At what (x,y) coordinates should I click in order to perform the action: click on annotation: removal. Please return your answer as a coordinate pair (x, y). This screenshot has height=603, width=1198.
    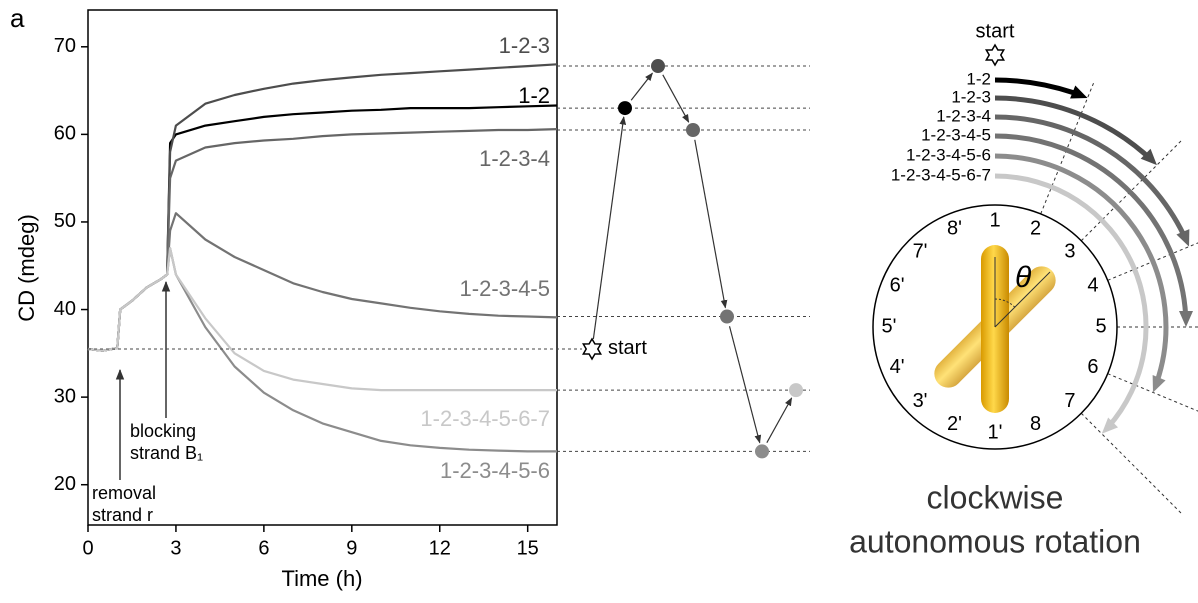
    Looking at the image, I should click on (124, 493).